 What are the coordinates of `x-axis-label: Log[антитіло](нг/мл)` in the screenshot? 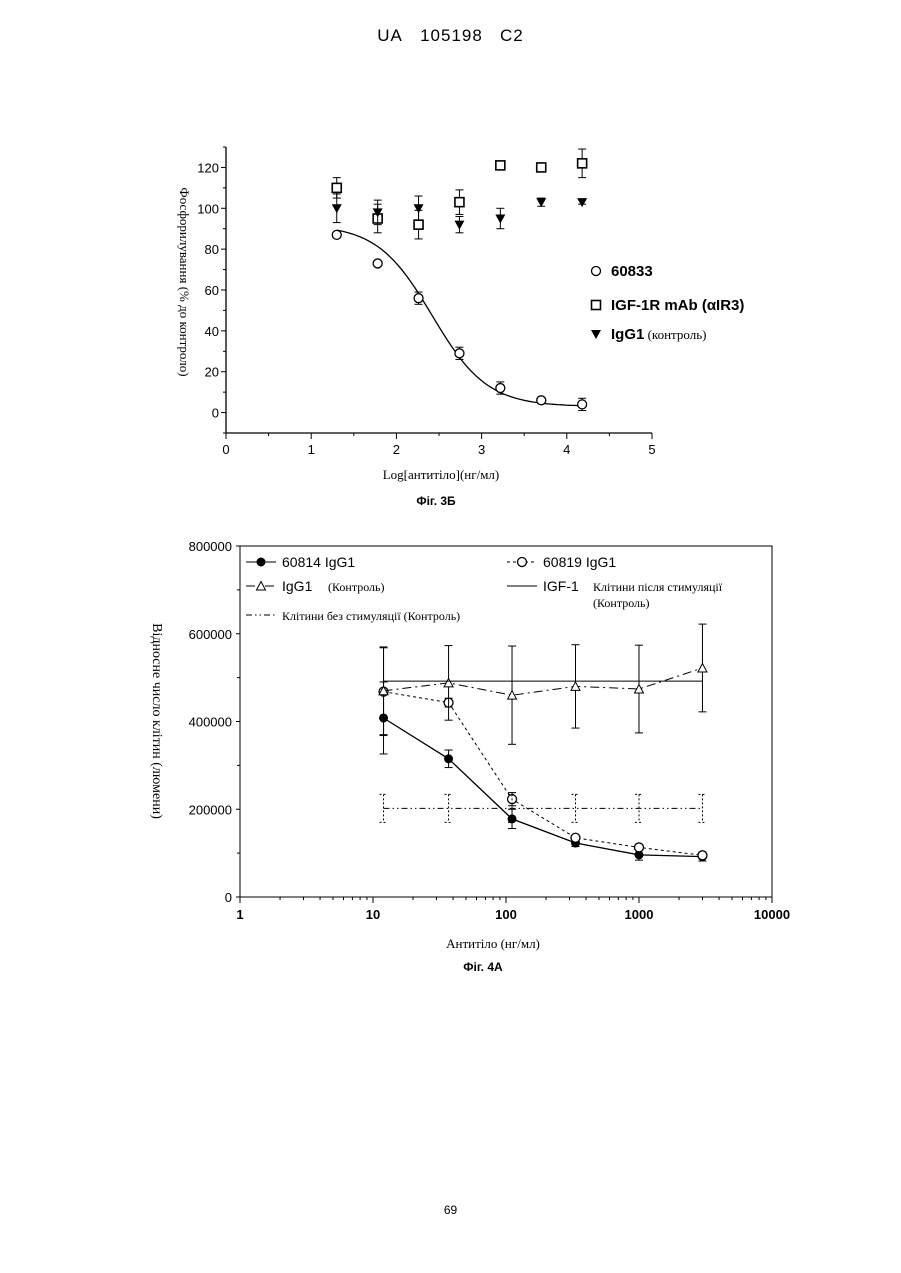 It's located at (441, 474).